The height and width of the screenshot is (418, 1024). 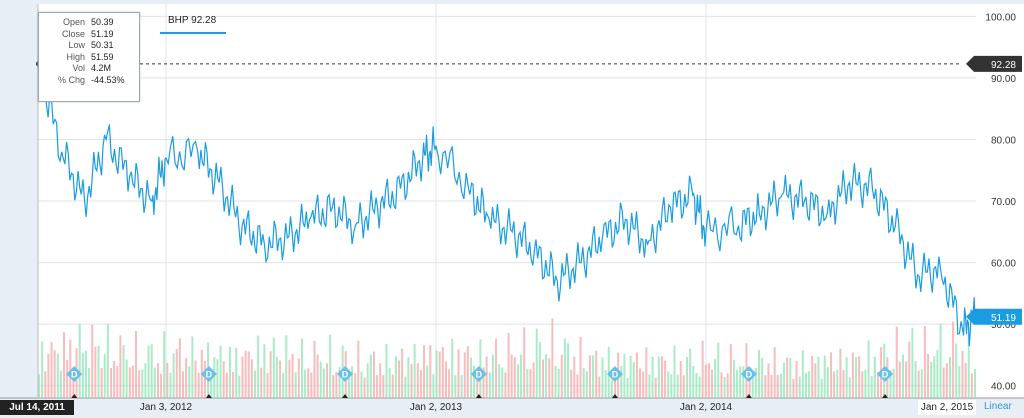 What do you see at coordinates (1003, 202) in the screenshot?
I see `y-tick-label: 70.00` at bounding box center [1003, 202].